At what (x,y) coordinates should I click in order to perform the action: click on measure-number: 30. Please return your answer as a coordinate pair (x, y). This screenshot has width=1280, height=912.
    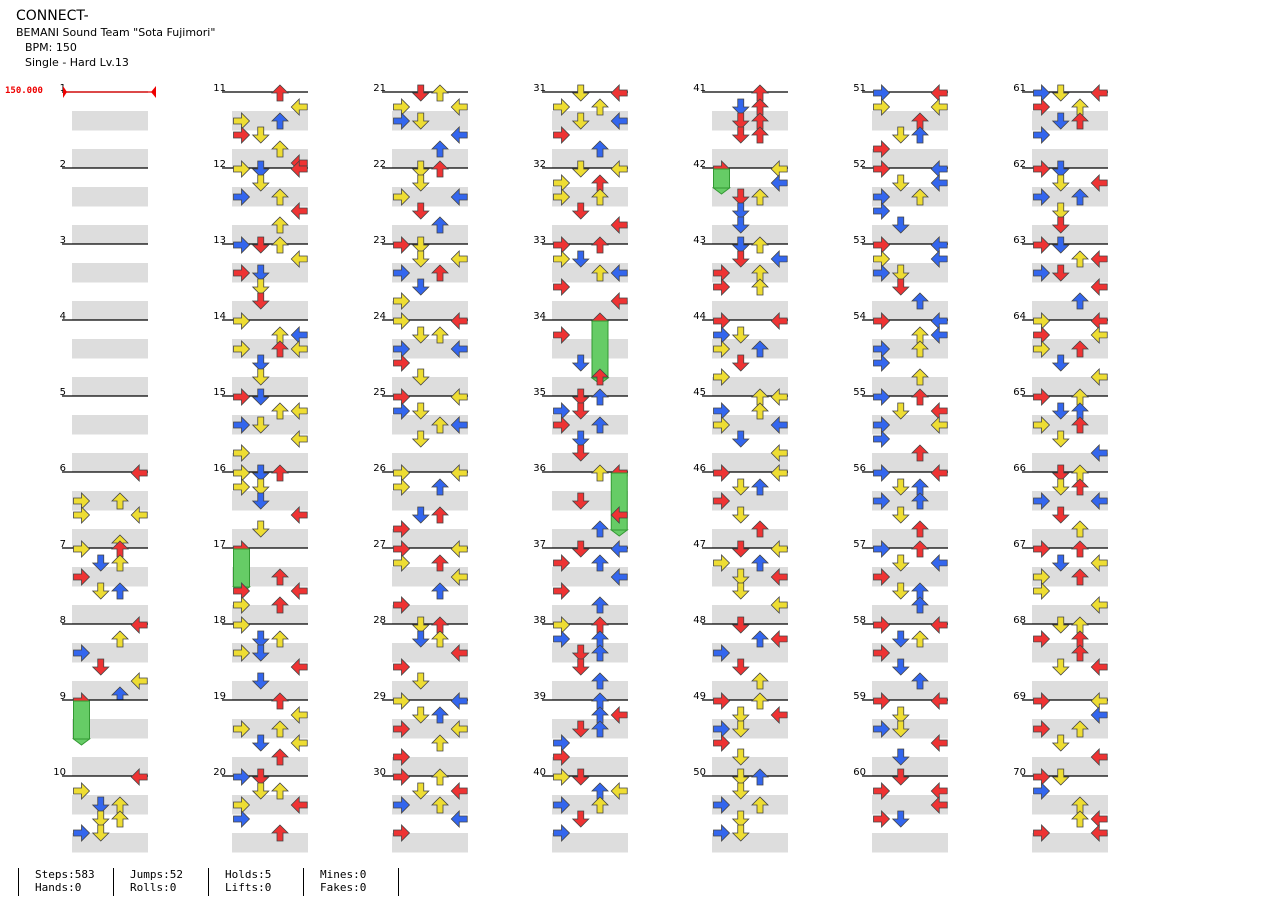
    Looking at the image, I should click on (379, 772).